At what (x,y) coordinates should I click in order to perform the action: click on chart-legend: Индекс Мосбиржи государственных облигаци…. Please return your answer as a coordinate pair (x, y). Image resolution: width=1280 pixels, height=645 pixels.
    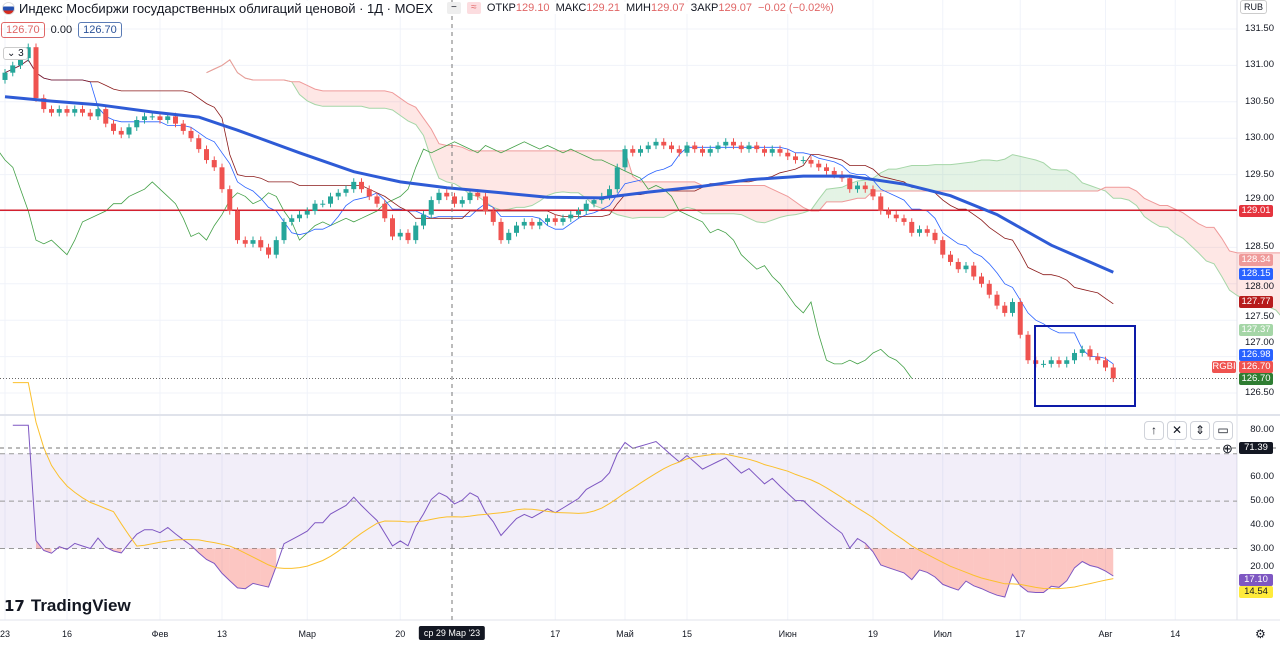
    Looking at the image, I should click on (217, 8).